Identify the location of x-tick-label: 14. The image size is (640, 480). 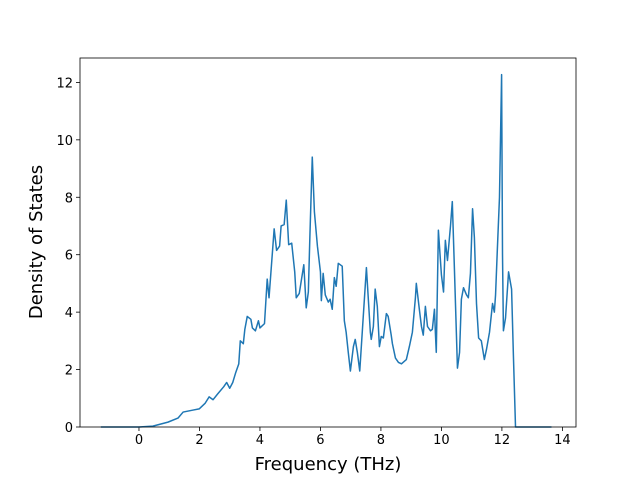
(562, 440).